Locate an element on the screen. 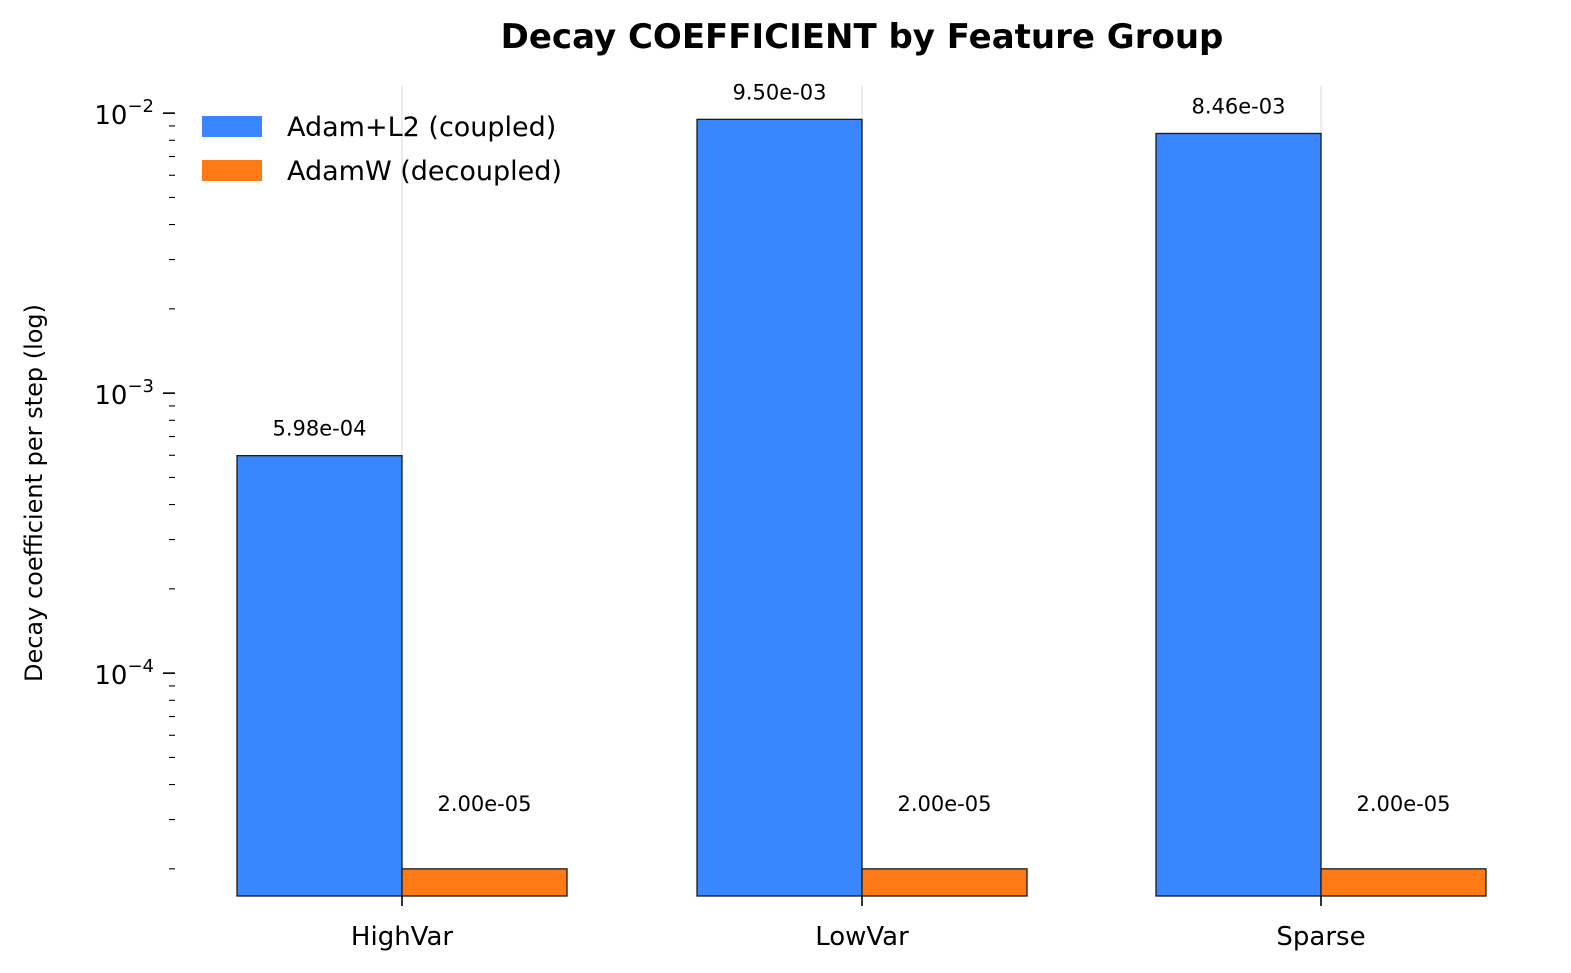 The width and height of the screenshot is (1571, 973). y-tick-label: 10⁻⁴ is located at coordinates (124, 673).